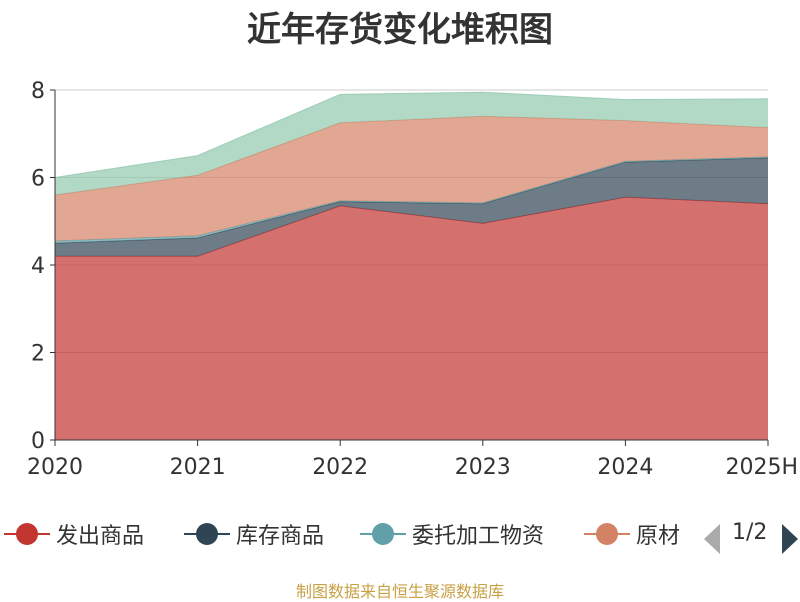  I want to click on legend-marker-goods-shipped, so click(25, 534).